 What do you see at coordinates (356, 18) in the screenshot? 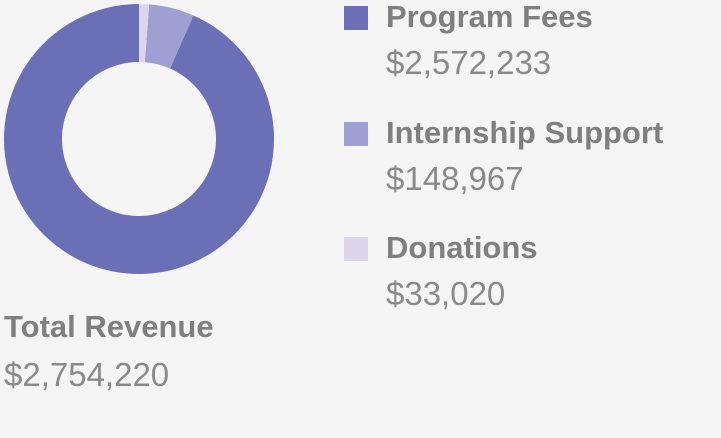
I see `legend-swatch-program-fees` at bounding box center [356, 18].